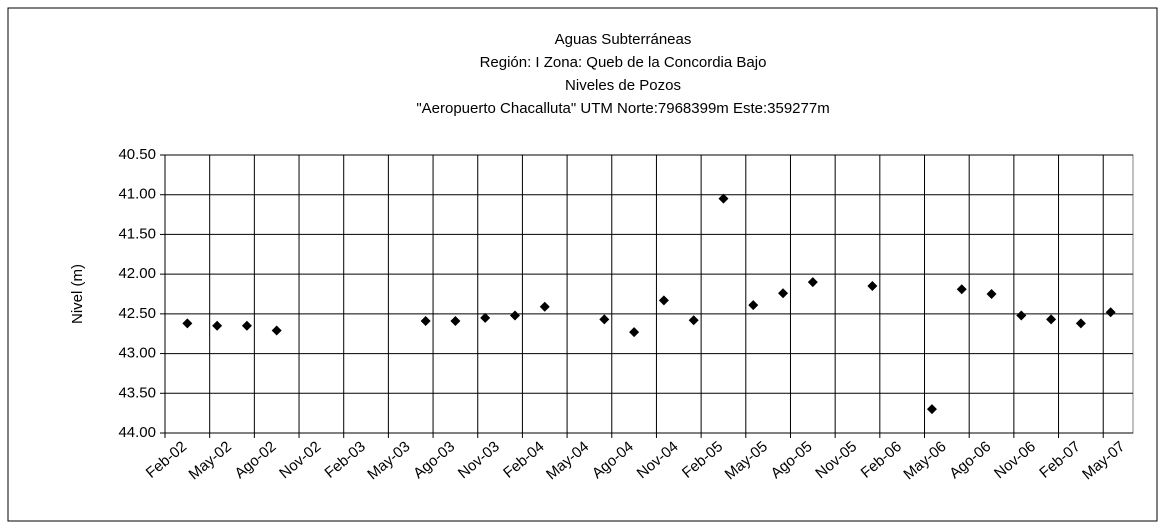 The width and height of the screenshot is (1165, 529). I want to click on chart-title: Niveles de Pozos, so click(623, 85).